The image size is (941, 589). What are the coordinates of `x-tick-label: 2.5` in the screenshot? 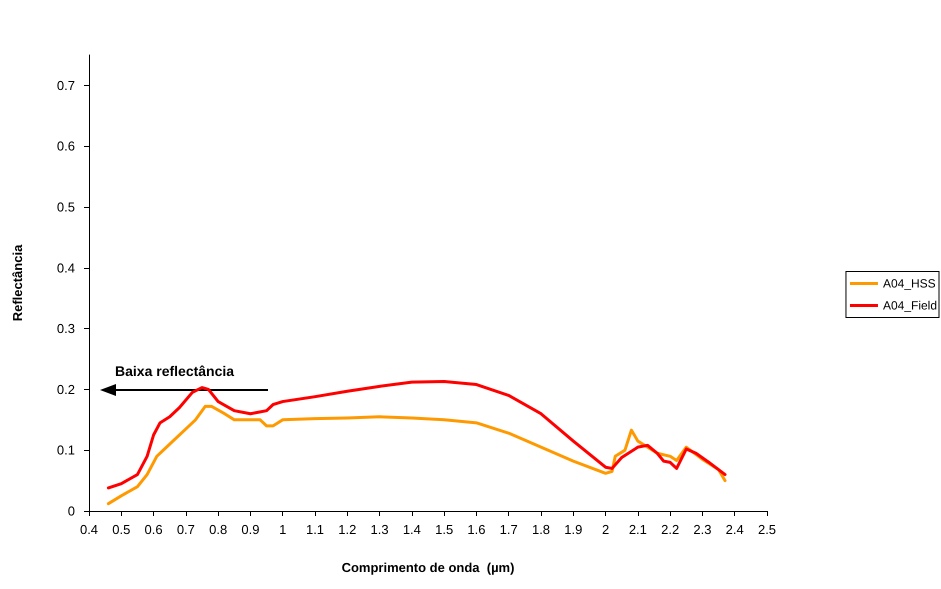 It's located at (767, 529).